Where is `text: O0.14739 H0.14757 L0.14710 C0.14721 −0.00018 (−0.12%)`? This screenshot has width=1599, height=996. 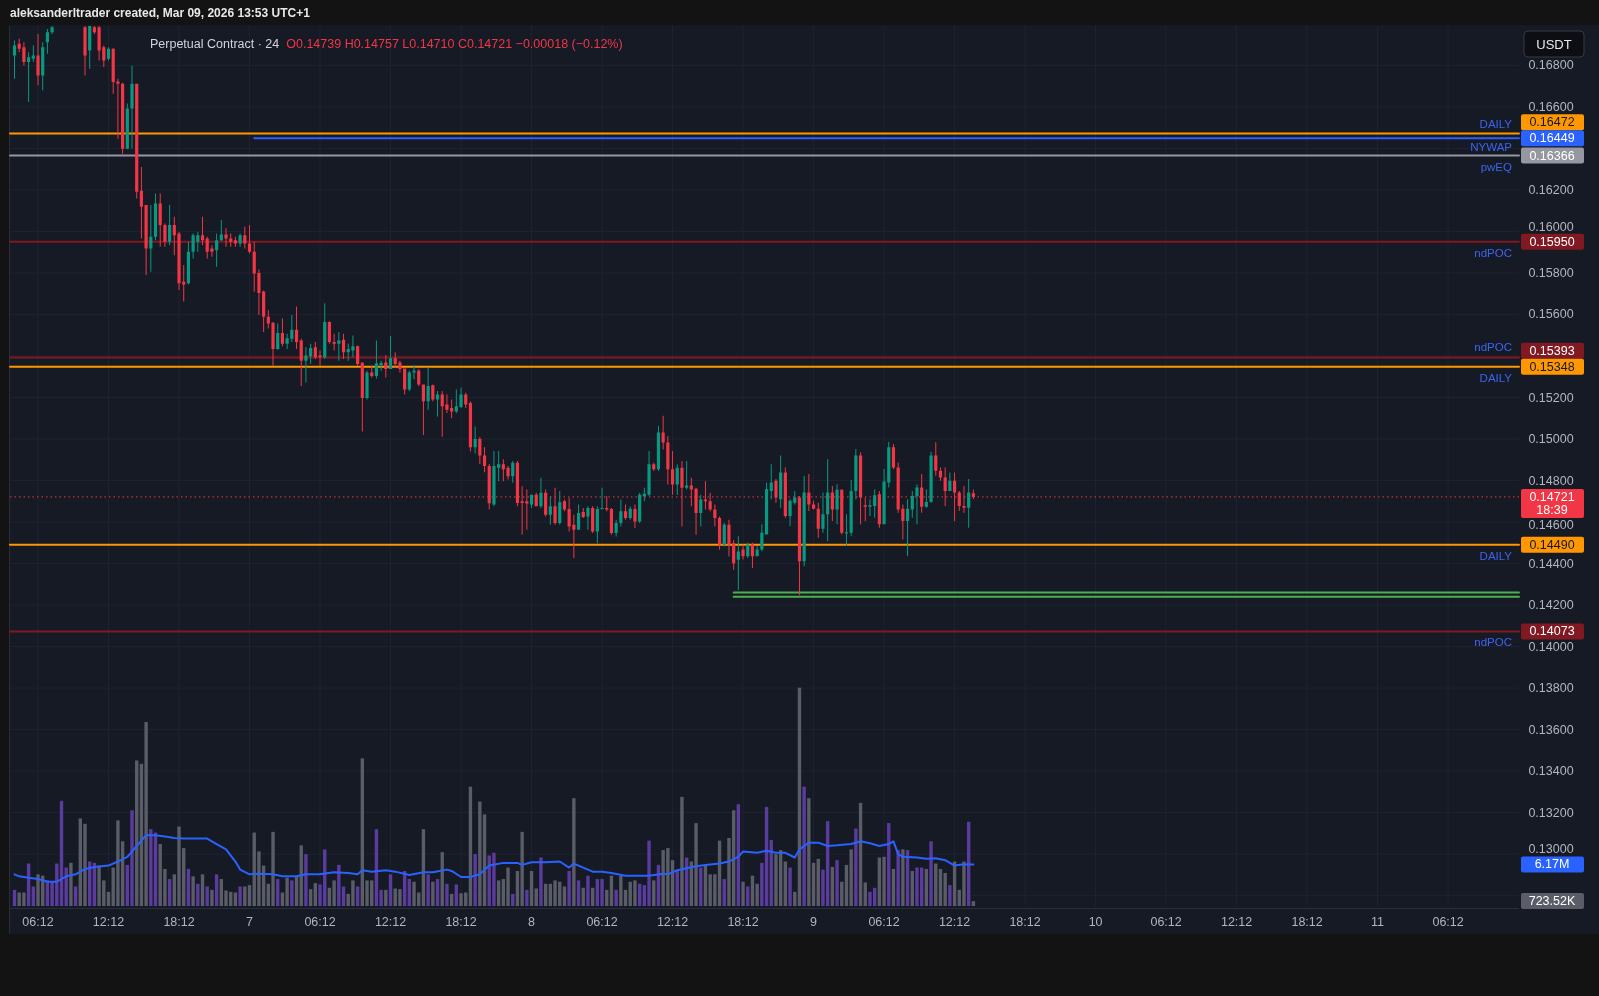 text: O0.14739 H0.14757 L0.14710 C0.14721 −0.00018 (−0.12%) is located at coordinates (454, 44).